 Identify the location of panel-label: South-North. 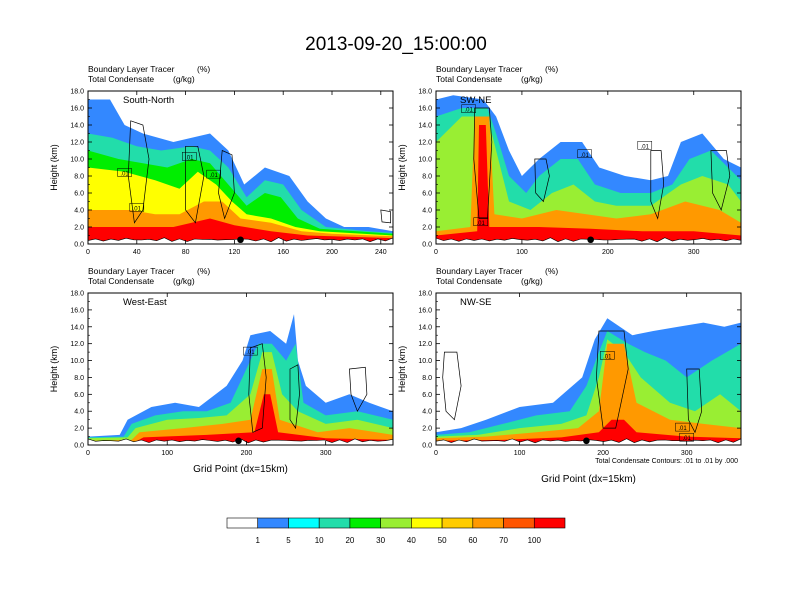
(148, 100).